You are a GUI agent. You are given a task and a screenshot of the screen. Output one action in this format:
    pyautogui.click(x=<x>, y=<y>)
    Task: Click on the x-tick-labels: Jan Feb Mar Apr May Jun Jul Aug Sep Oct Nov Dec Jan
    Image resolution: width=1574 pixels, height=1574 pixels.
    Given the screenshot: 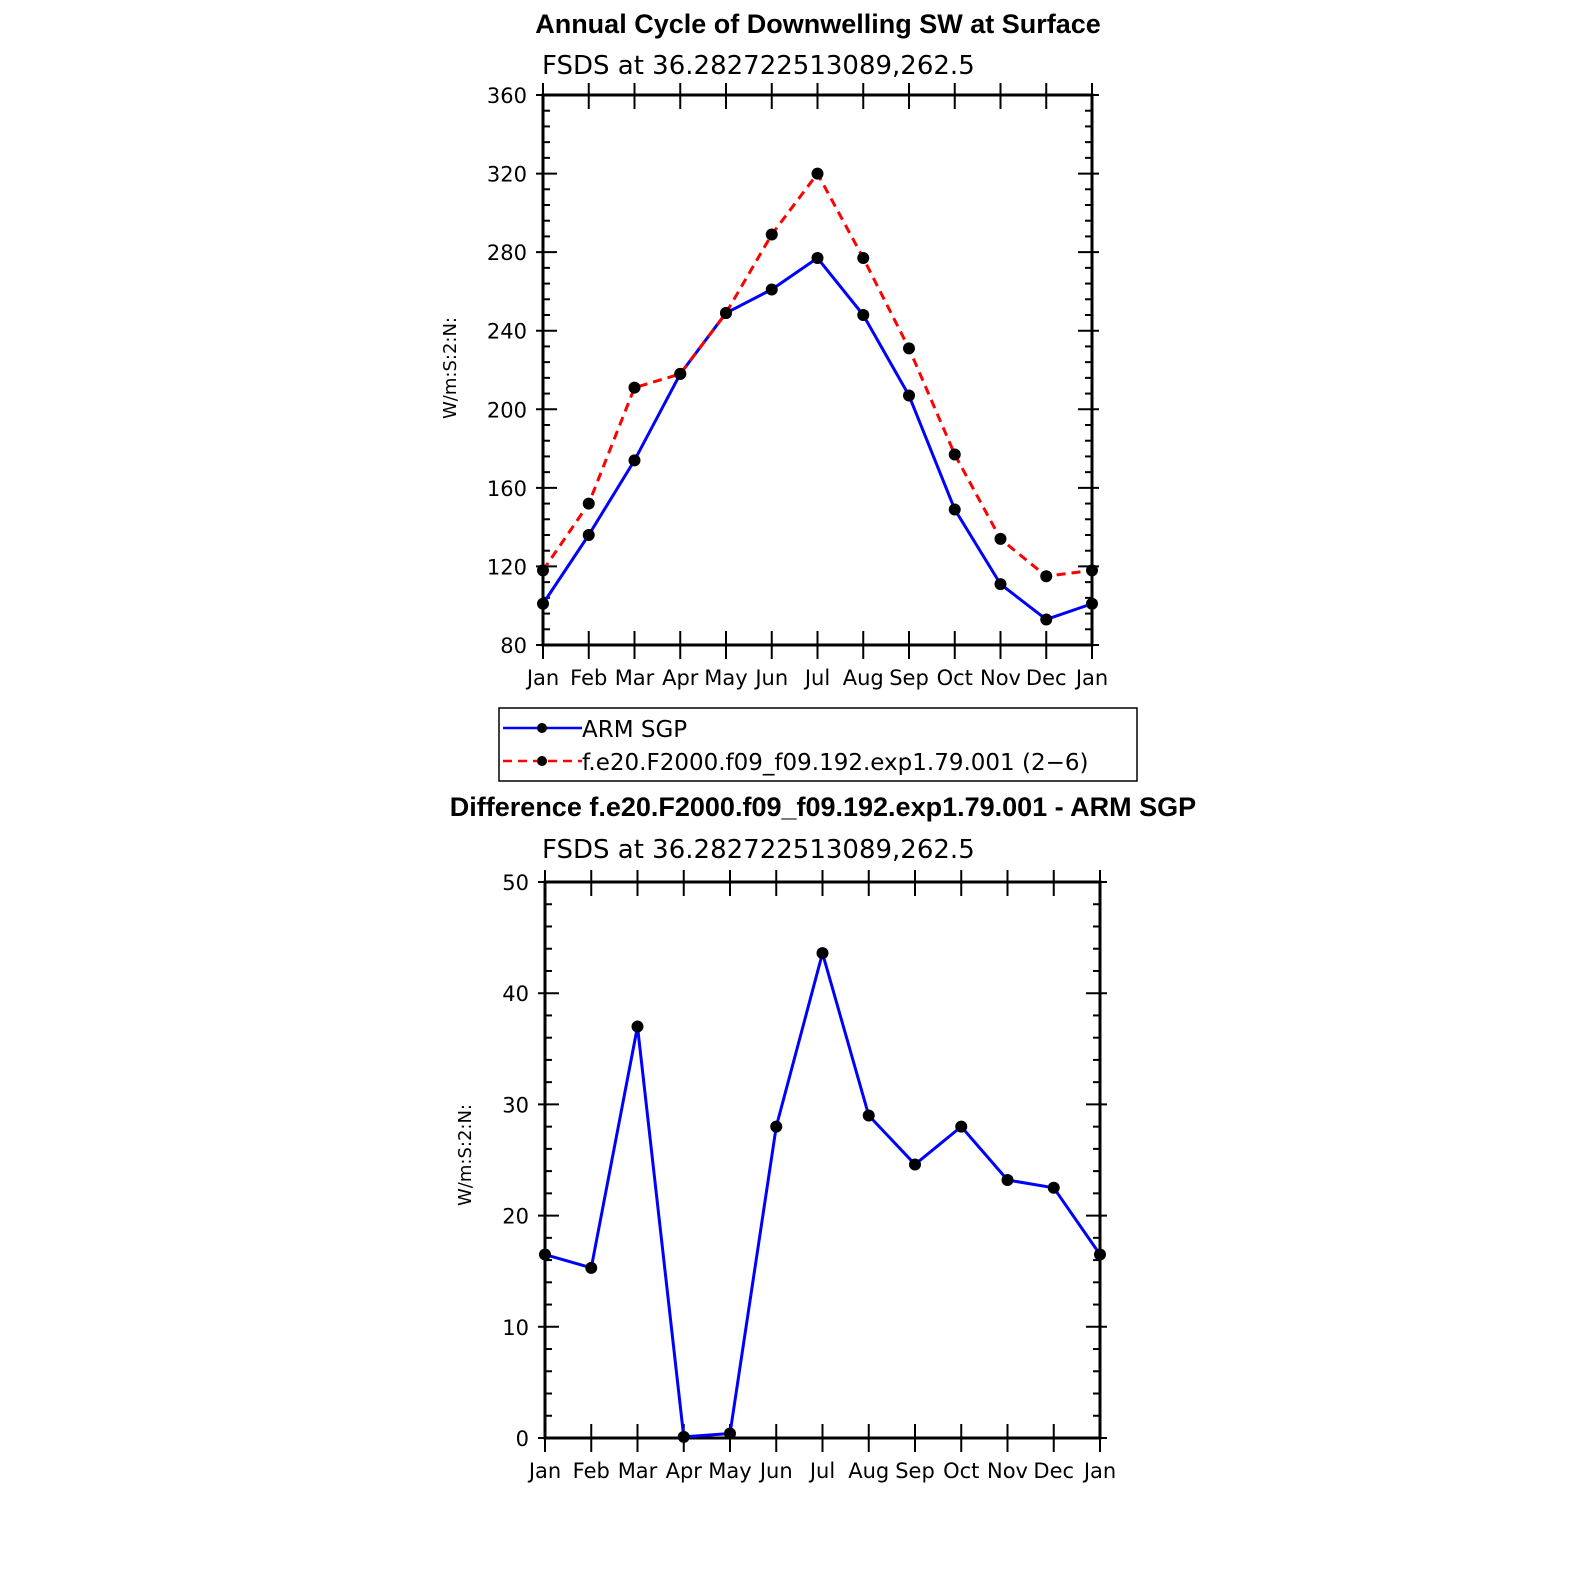 What is the action you would take?
    pyautogui.click(x=816, y=678)
    